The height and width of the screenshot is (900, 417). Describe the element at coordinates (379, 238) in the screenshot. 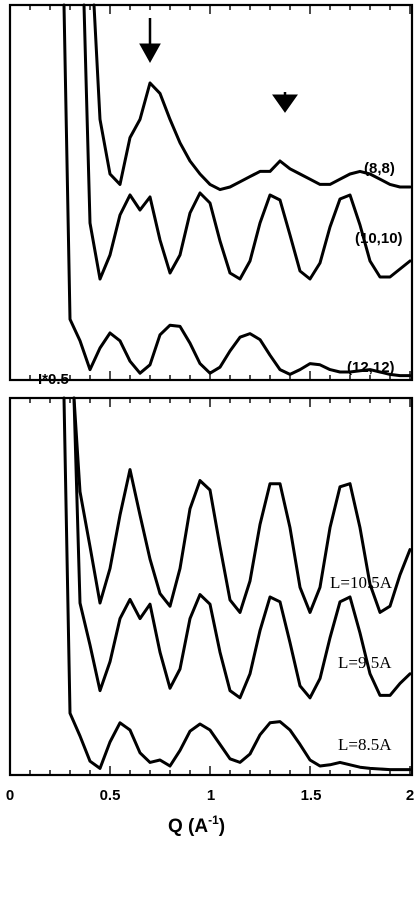

I see `series-label-10-10: (10,10)` at that location.